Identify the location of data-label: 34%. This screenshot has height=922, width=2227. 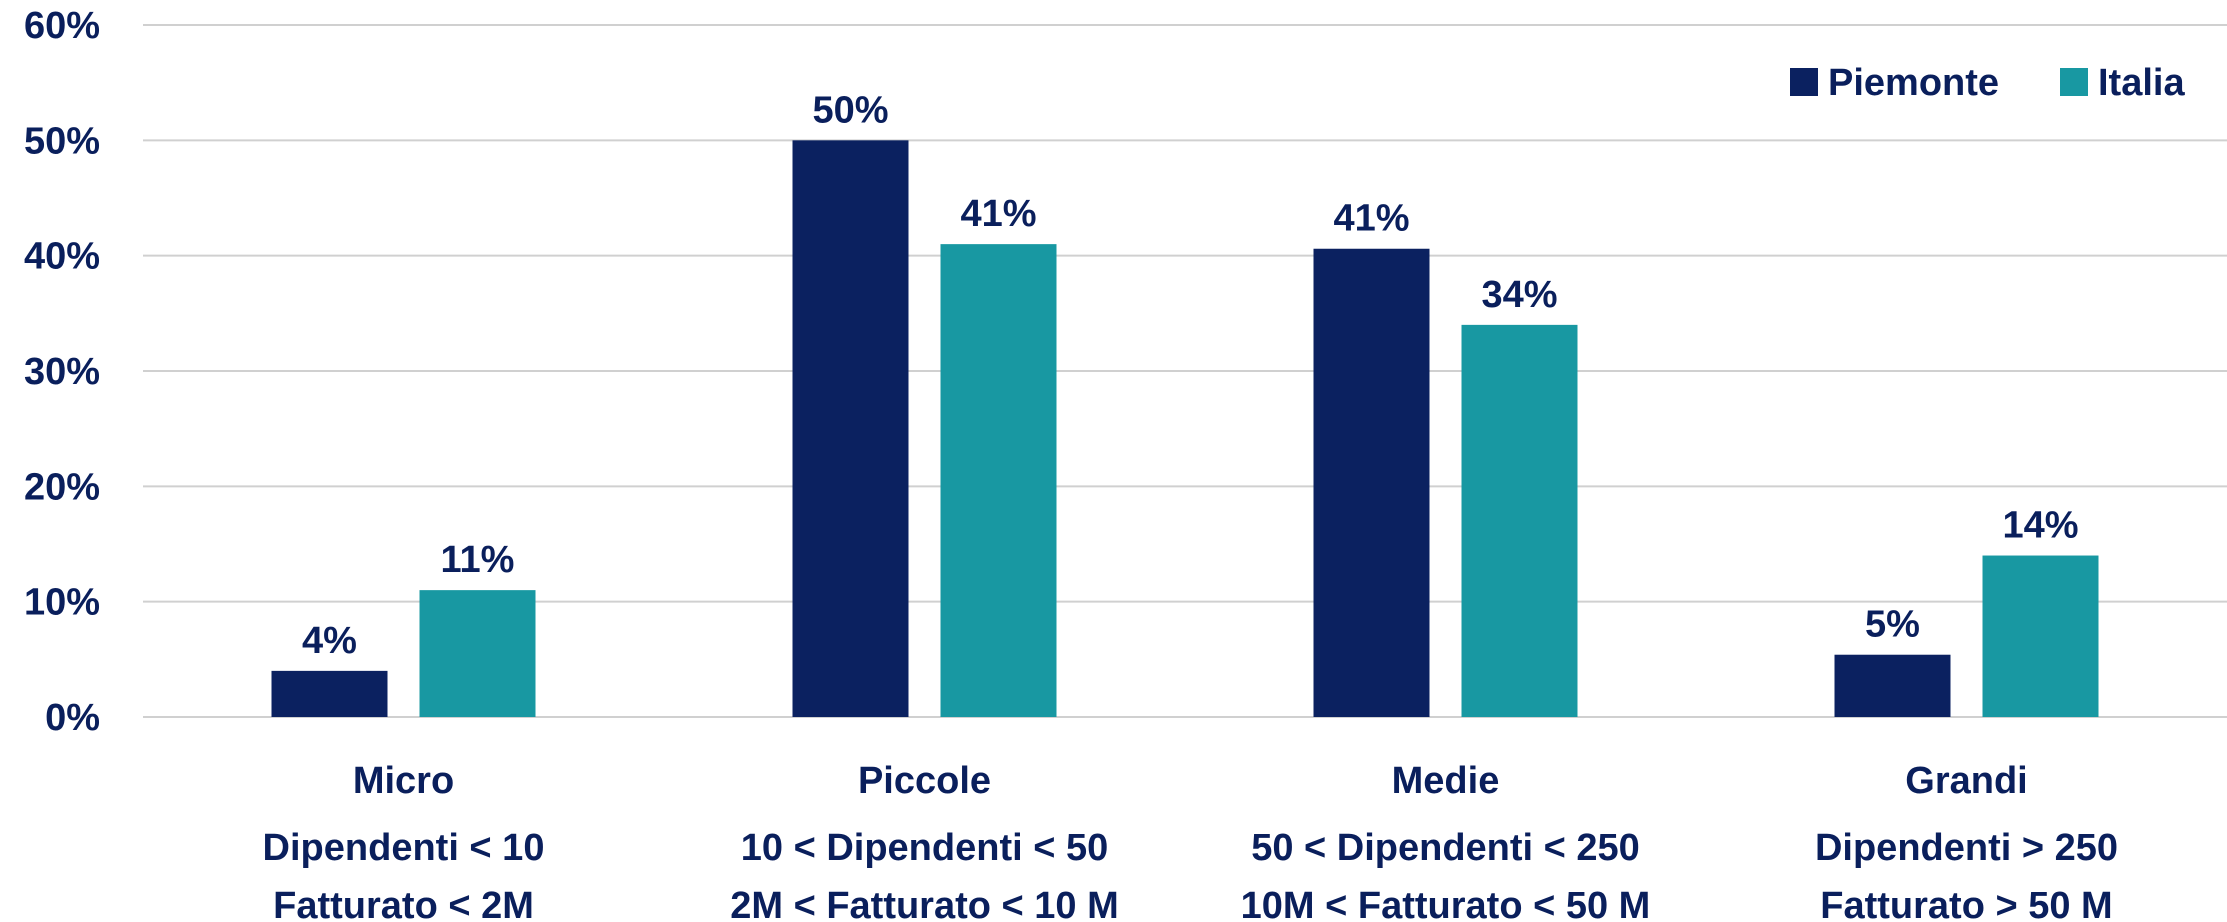
(1519, 295).